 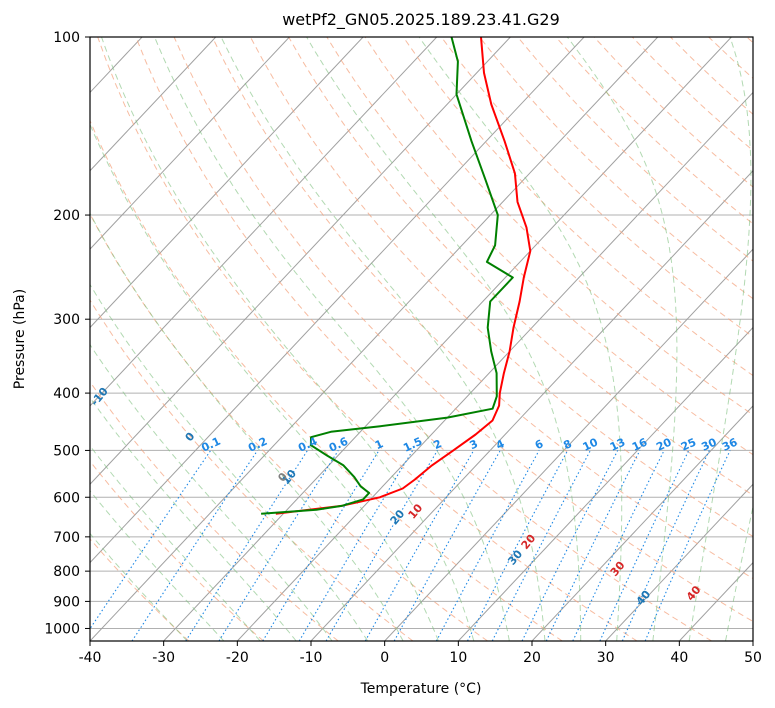 What do you see at coordinates (99, 397) in the screenshot?
I see `dry-adiabat-label: -10` at bounding box center [99, 397].